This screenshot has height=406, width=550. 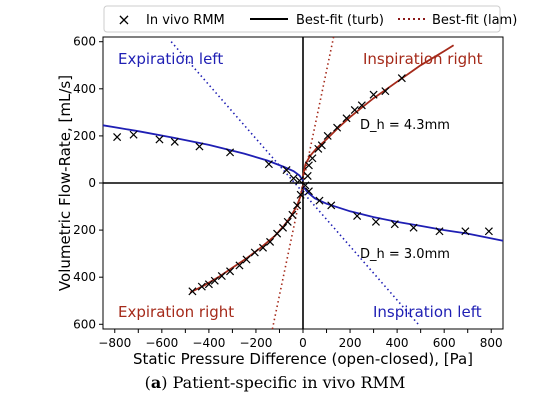 What do you see at coordinates (84, 89) in the screenshot?
I see `y-tick-label: 400` at bounding box center [84, 89].